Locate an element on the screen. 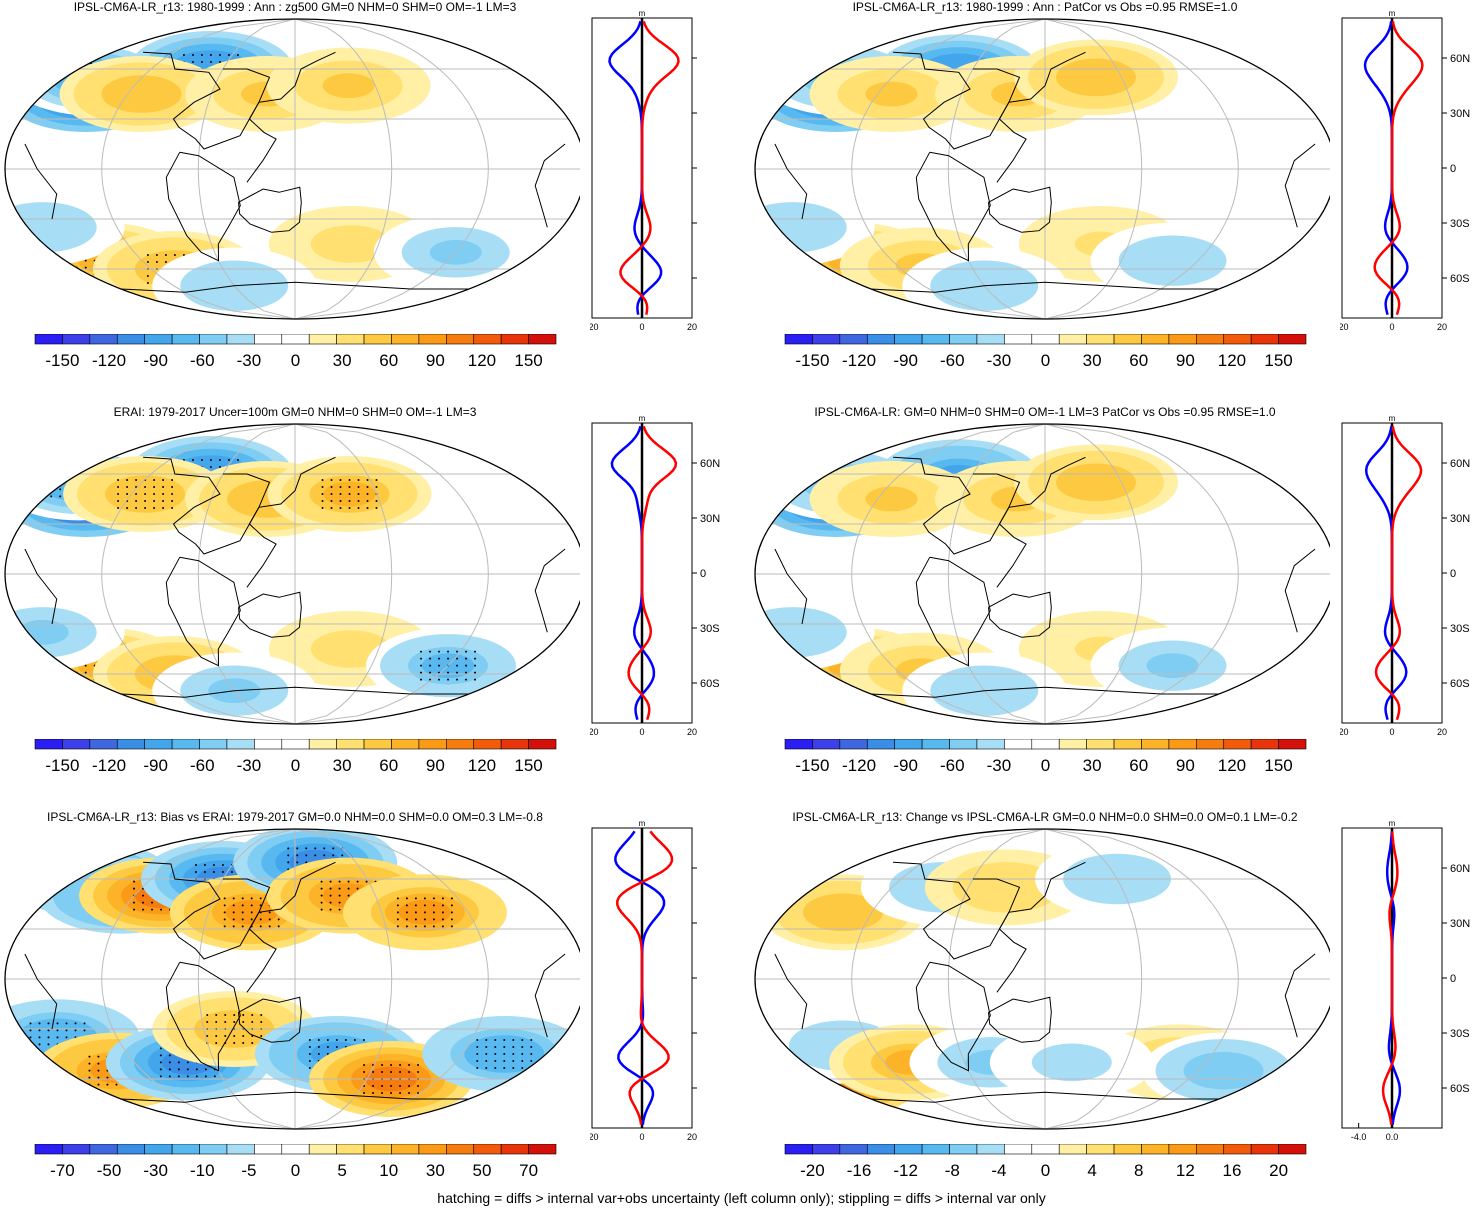 Image resolution: width=1483 pixels, height=1211 pixels. profile-obs-line is located at coordinates (635, 167).